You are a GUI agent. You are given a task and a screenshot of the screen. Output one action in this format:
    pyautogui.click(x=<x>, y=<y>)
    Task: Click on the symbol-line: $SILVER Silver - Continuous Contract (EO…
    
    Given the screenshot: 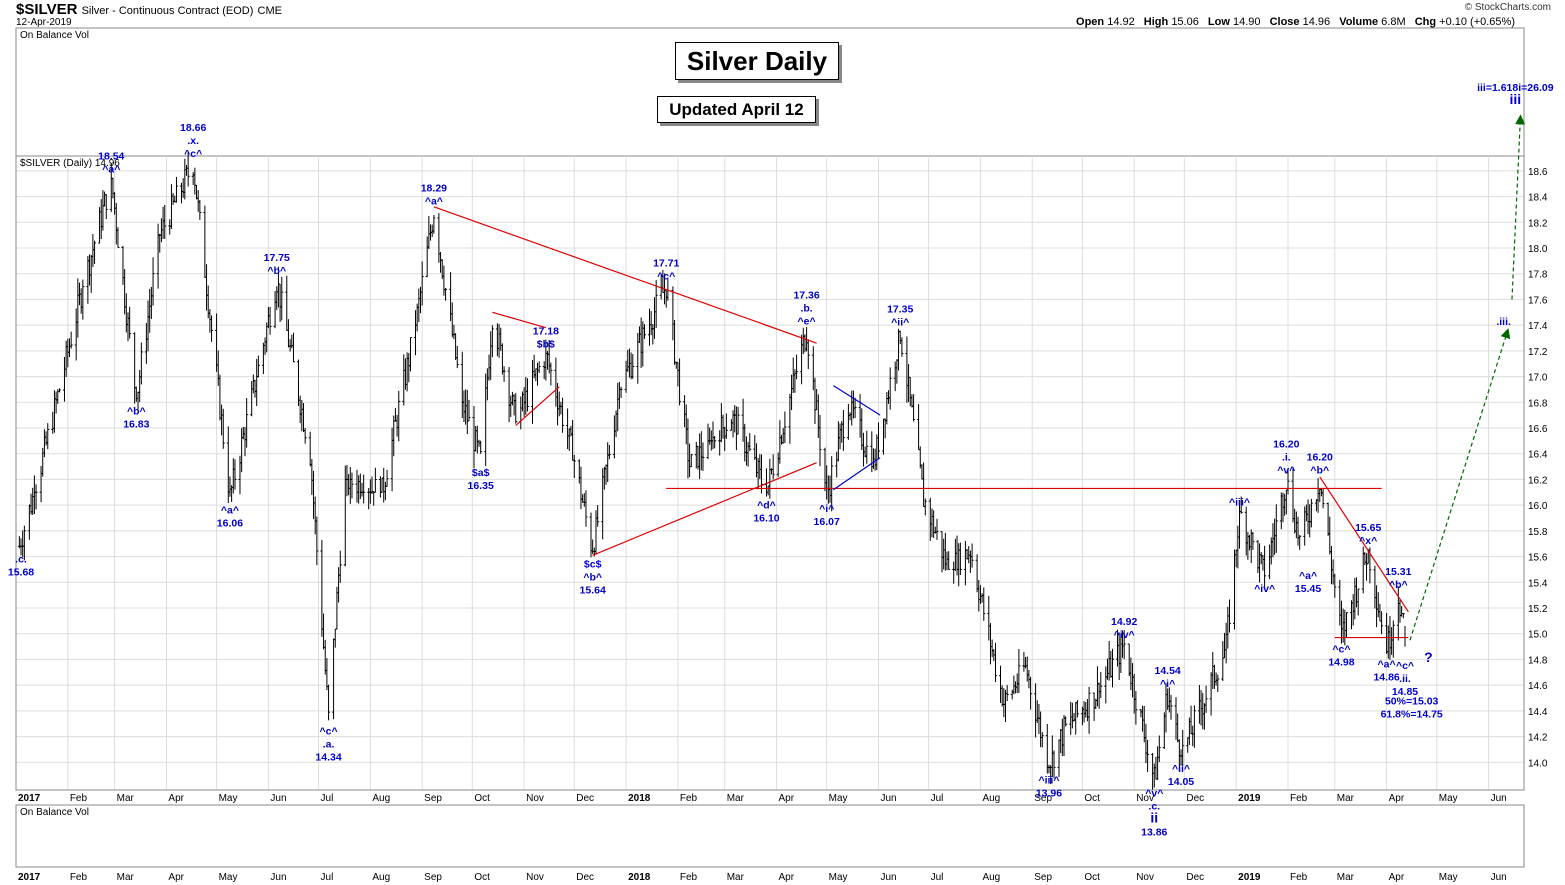 What is the action you would take?
    pyautogui.click(x=149, y=9)
    